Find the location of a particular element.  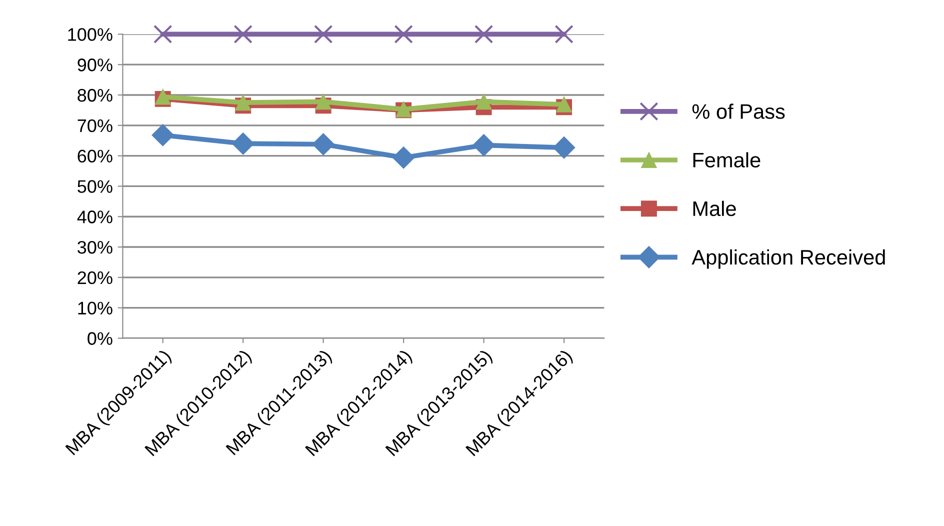

legend-label: % of Pass is located at coordinates (738, 111).